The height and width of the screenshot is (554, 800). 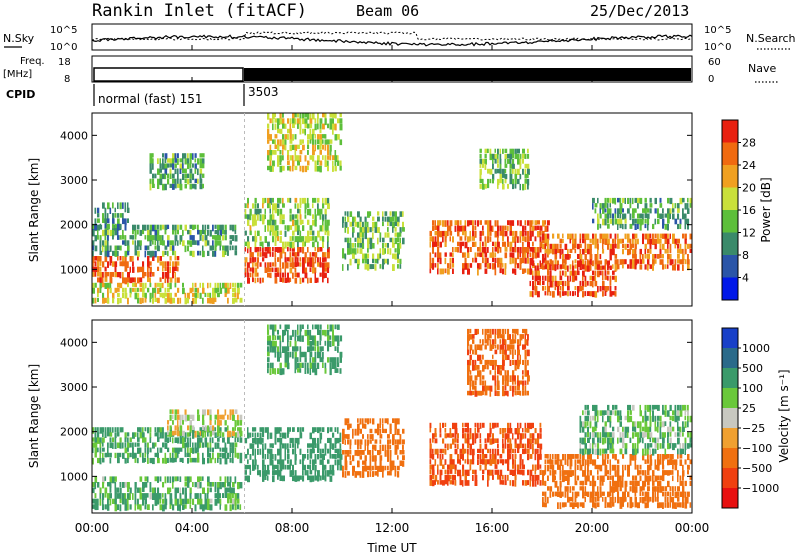 What do you see at coordinates (784, 415) in the screenshot?
I see `velocity-colorbar-label: Velocity [m s⁻¹]` at bounding box center [784, 415].